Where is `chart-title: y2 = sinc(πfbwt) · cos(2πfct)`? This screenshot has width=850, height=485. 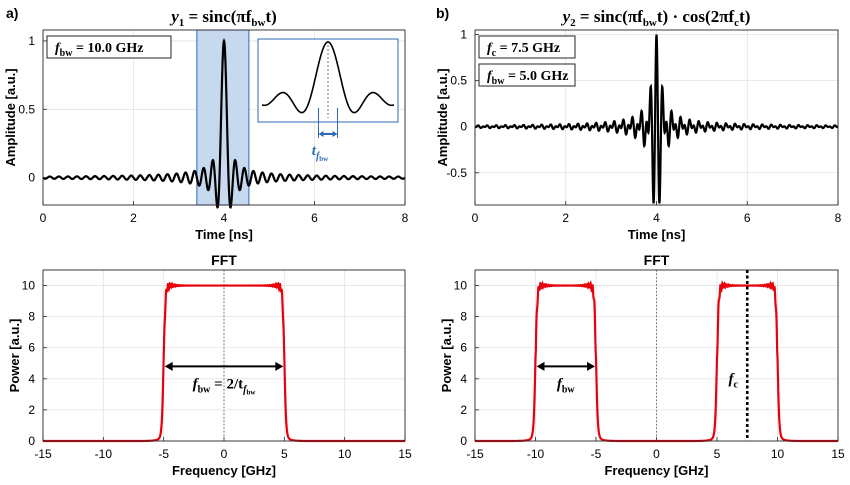 chart-title: y2 = sinc(πfbwt) · cos(2πfct) is located at coordinates (656, 18).